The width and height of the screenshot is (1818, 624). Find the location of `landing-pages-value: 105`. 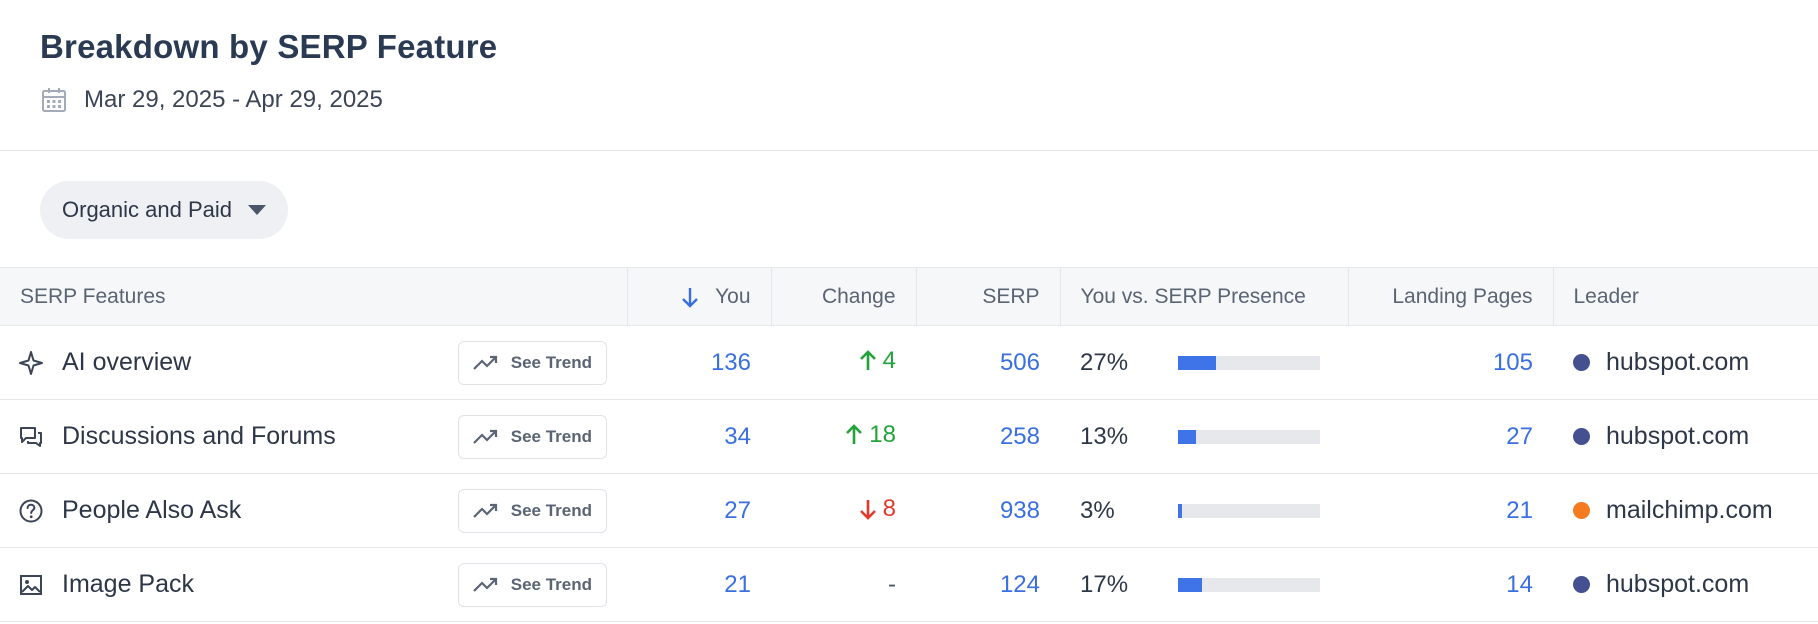

landing-pages-value: 105 is located at coordinates (1512, 362).